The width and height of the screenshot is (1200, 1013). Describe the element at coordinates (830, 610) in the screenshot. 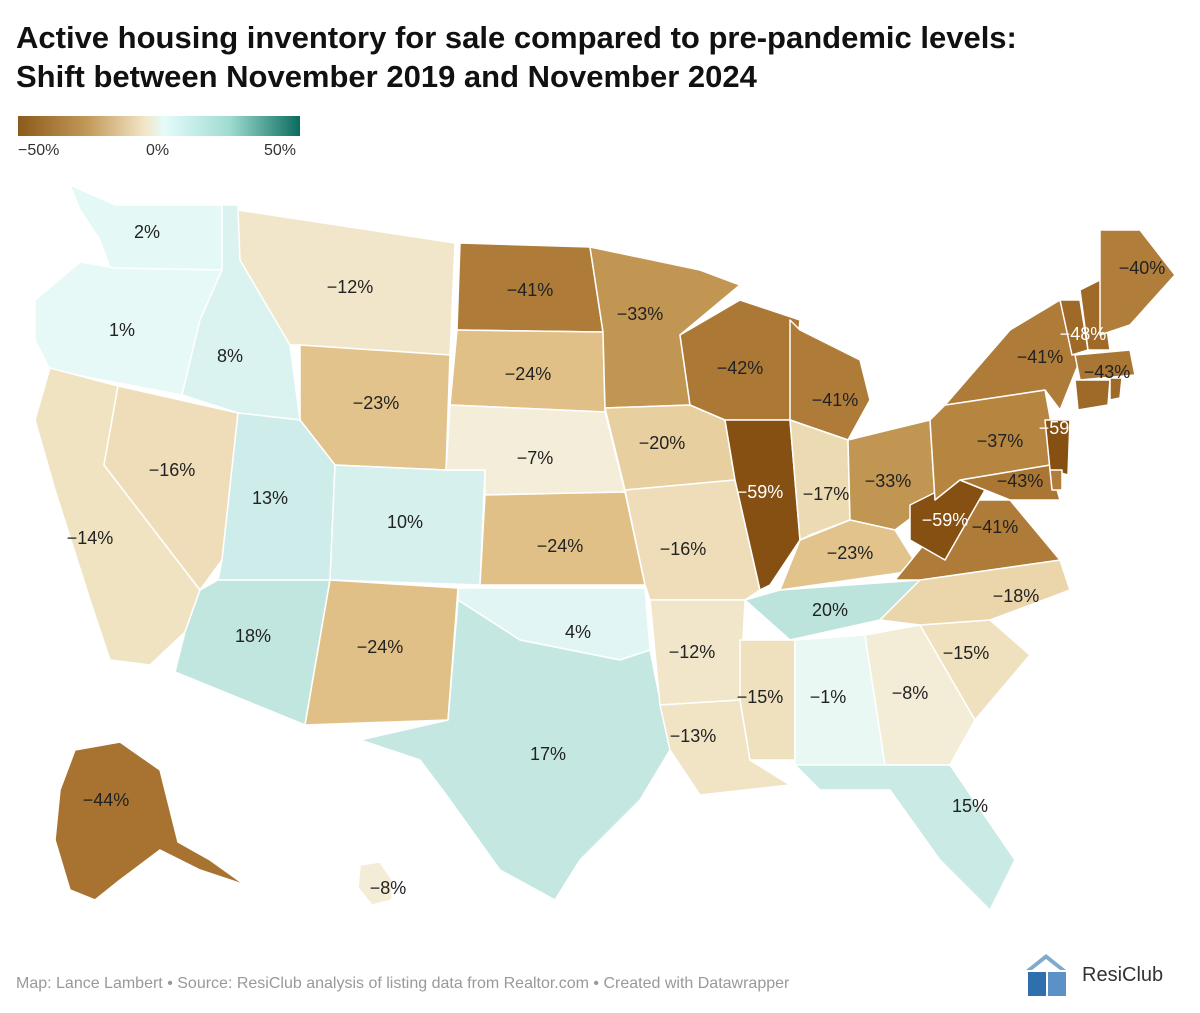

I see `state-label-tn: 20%` at that location.